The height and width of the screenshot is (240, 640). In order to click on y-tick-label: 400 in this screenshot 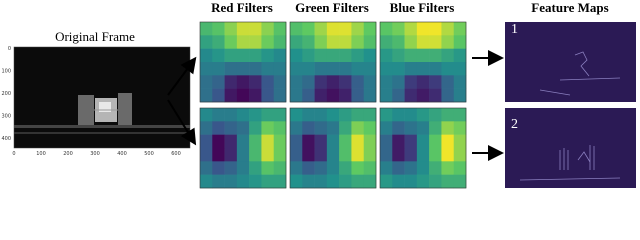, I will do `click(6, 139)`.